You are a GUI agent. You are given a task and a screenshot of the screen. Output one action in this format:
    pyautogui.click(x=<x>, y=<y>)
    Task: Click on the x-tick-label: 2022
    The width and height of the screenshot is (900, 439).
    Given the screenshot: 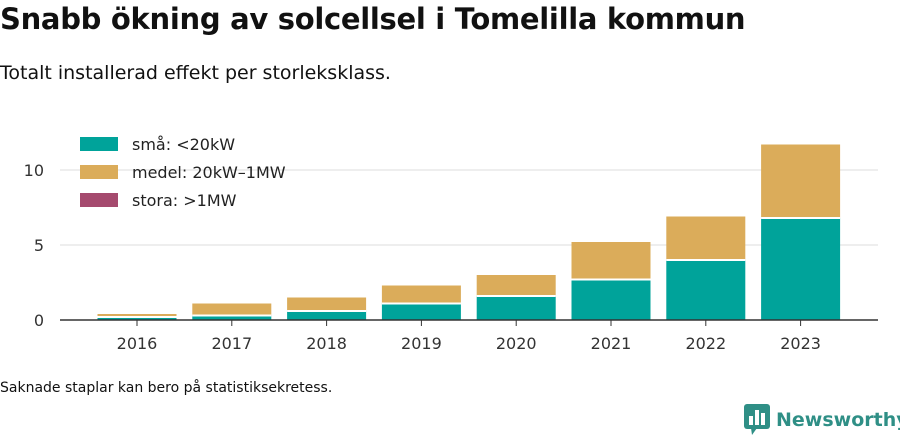 What is the action you would take?
    pyautogui.click(x=705, y=343)
    